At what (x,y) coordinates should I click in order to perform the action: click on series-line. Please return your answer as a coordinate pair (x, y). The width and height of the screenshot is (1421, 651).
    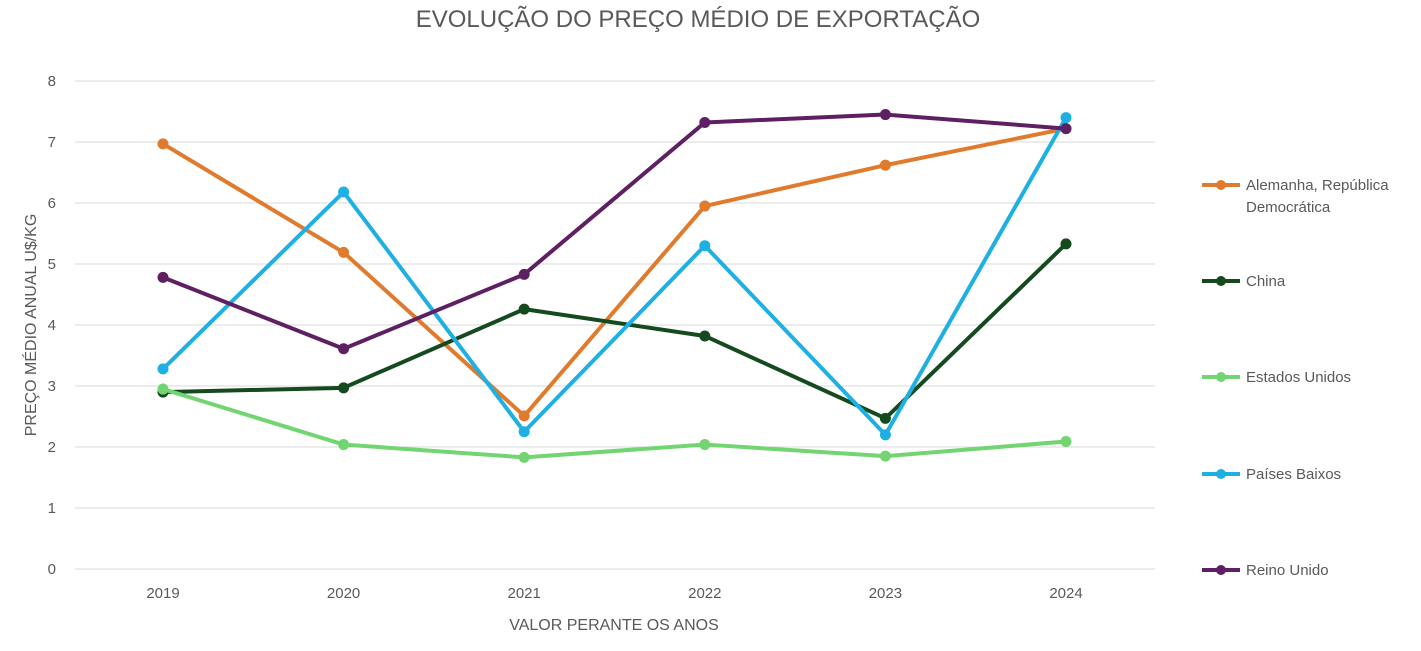
    Looking at the image, I should click on (614, 423).